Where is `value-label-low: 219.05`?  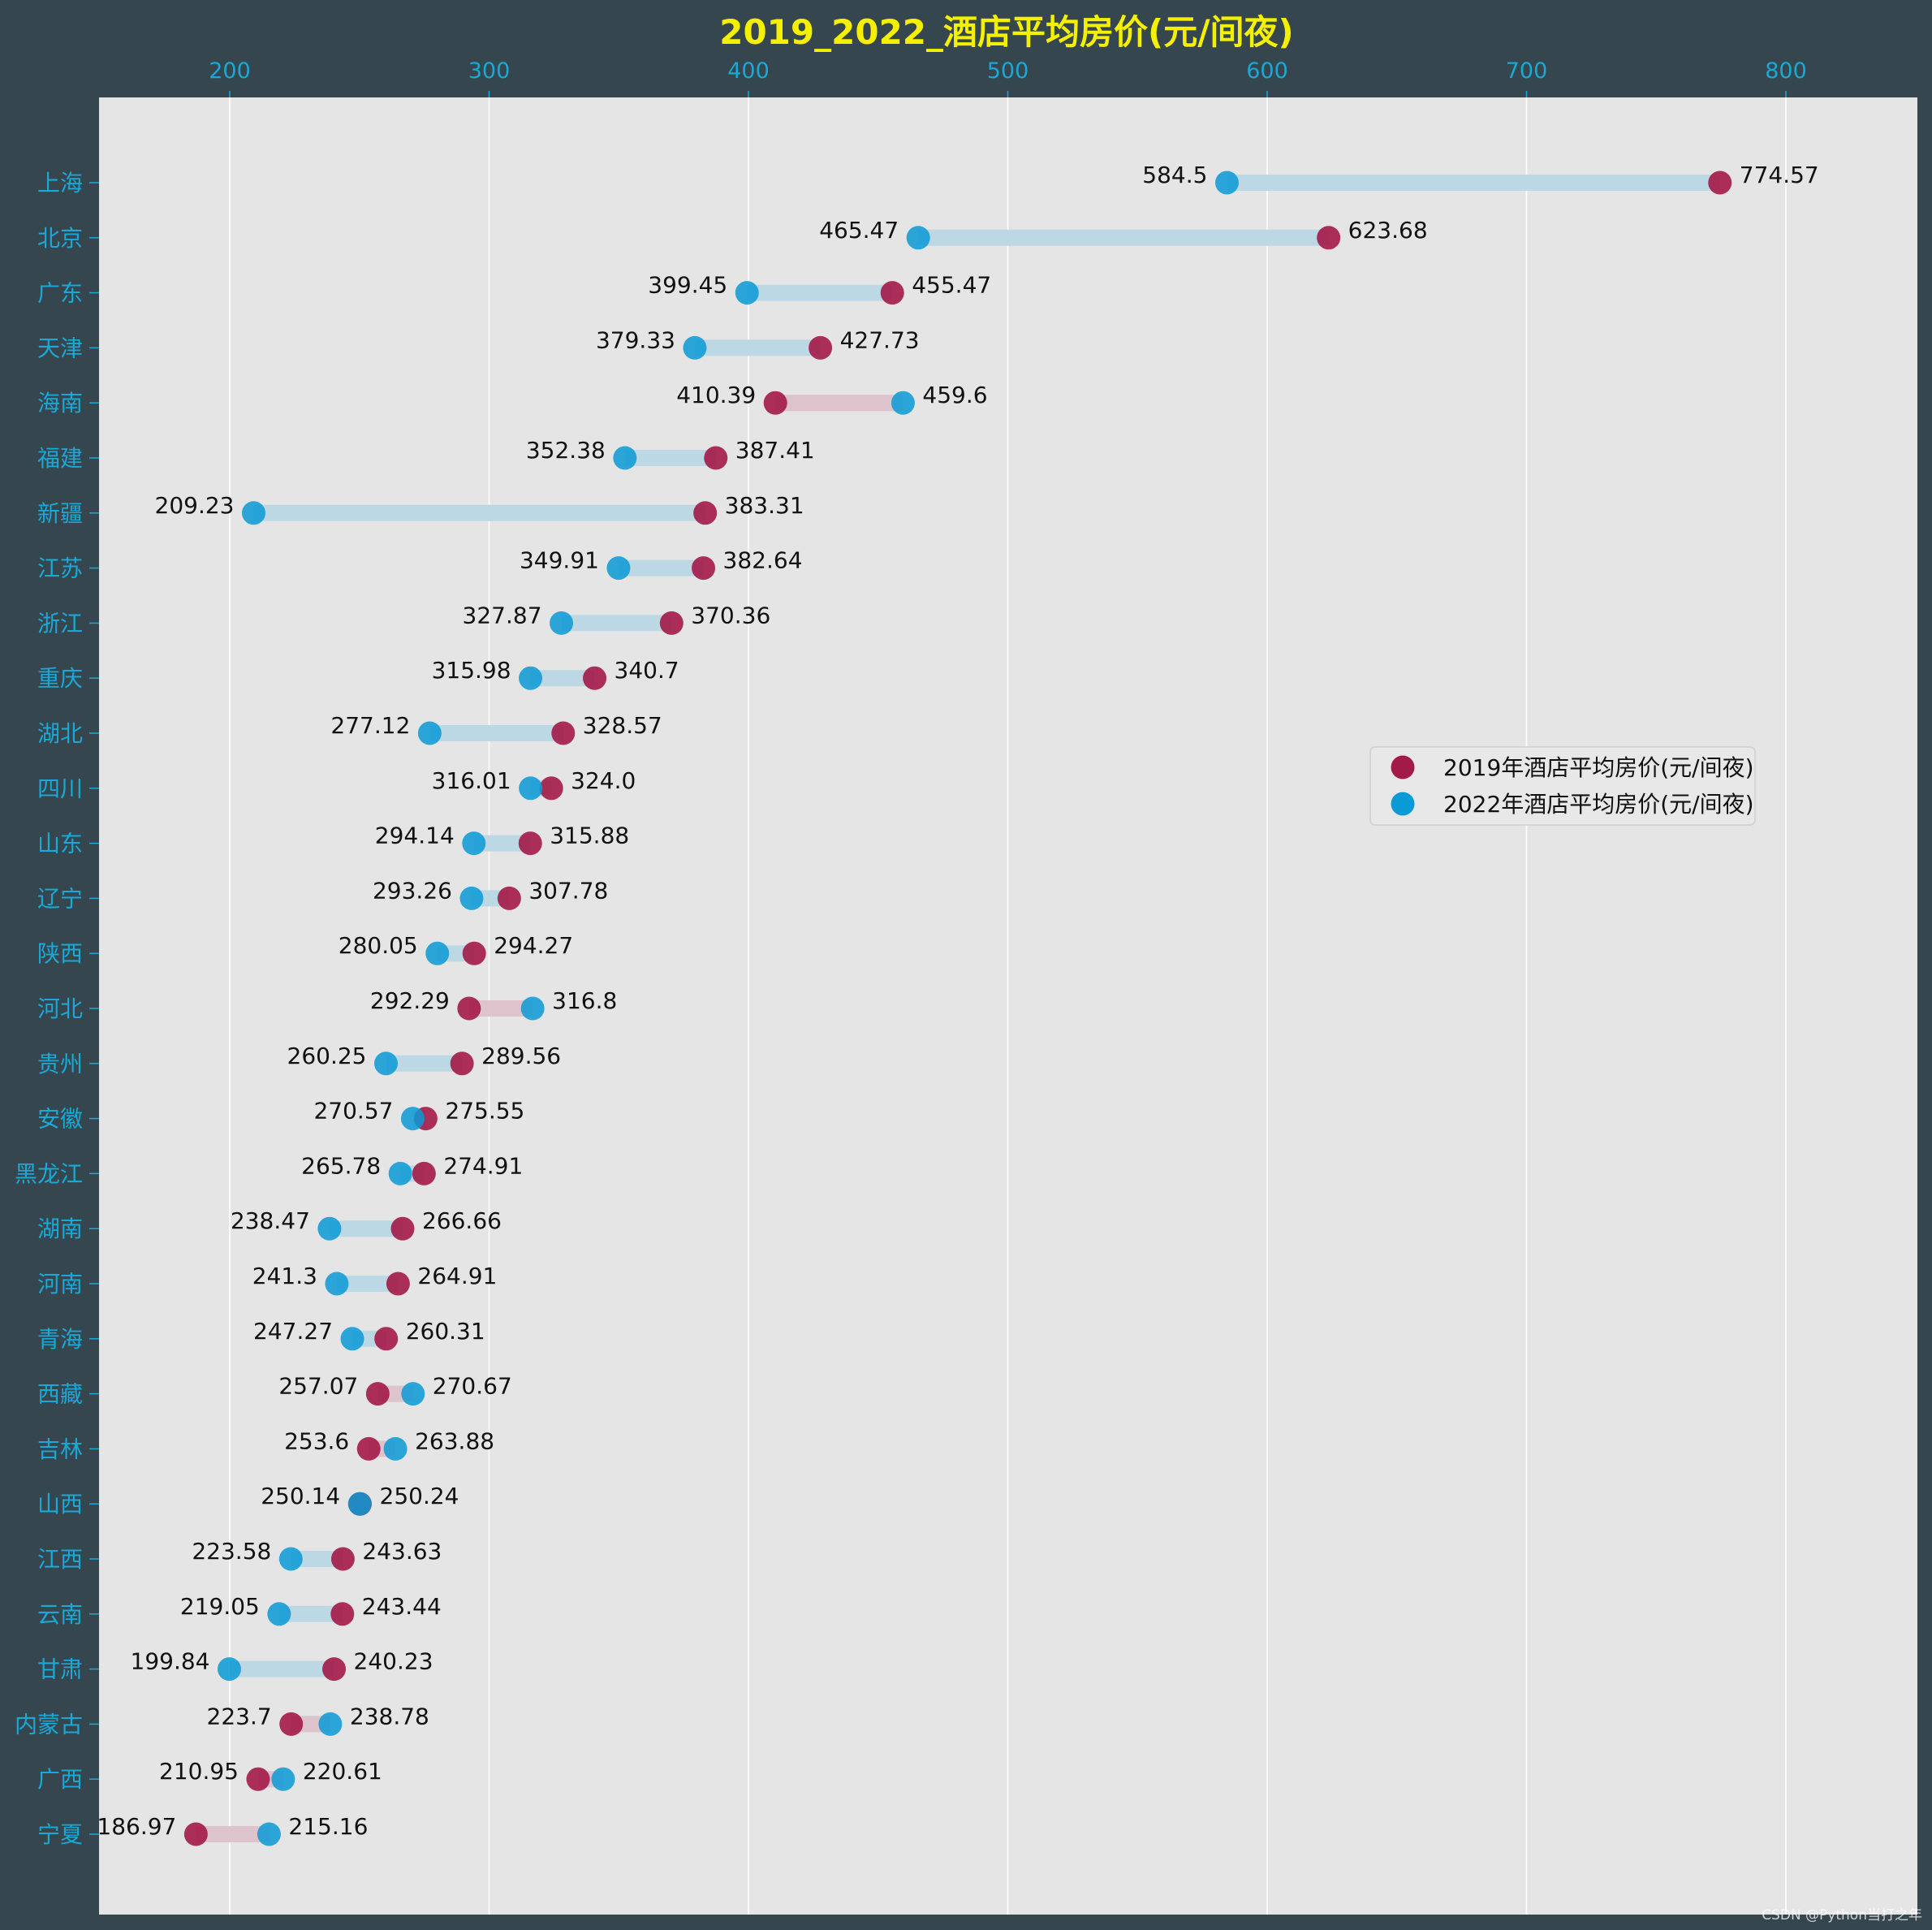 value-label-low: 219.05 is located at coordinates (220, 1606).